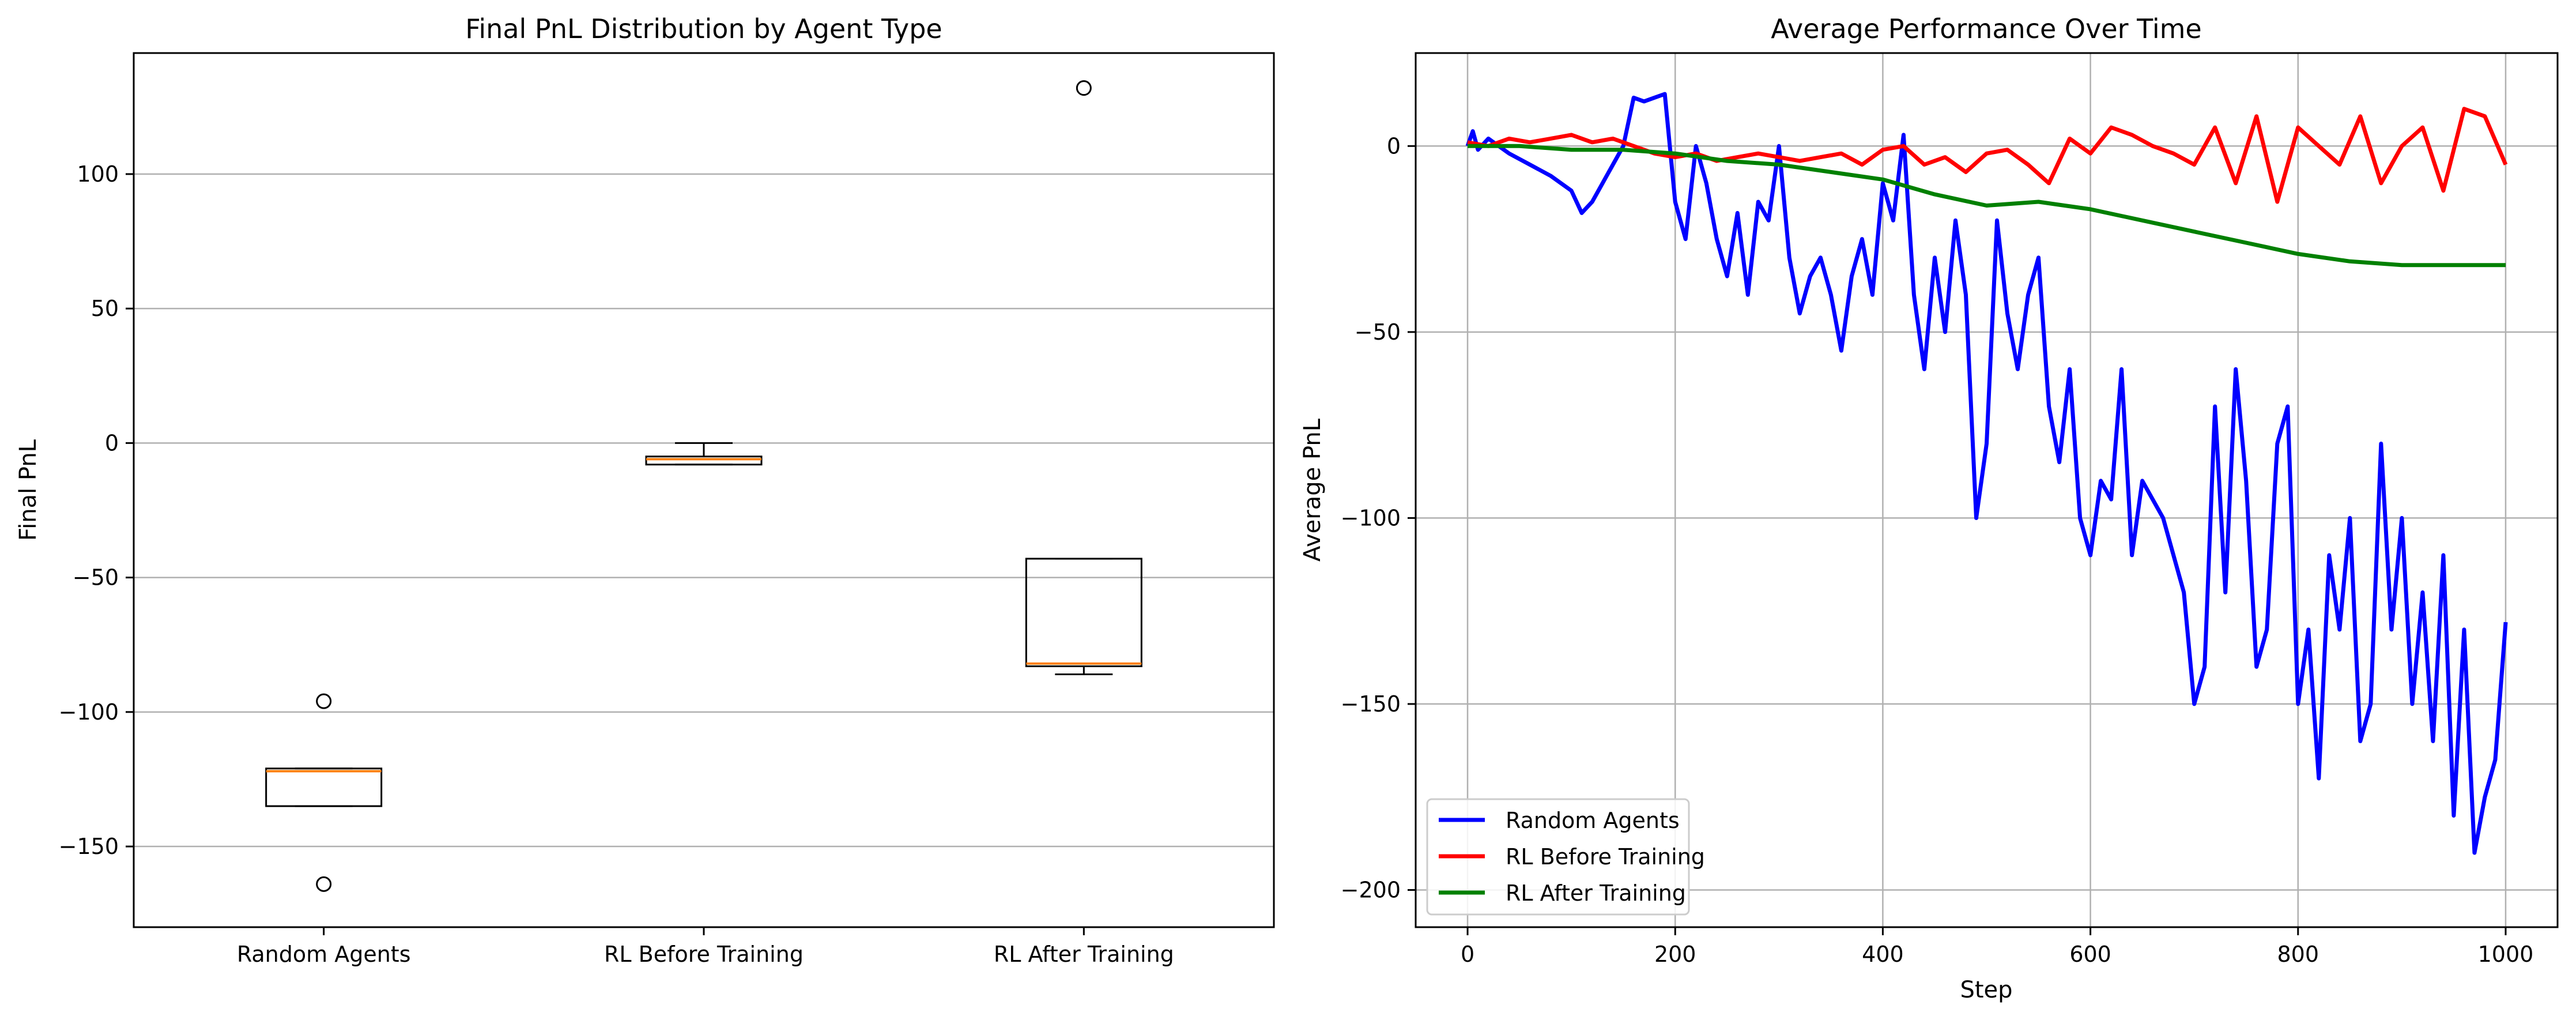 The height and width of the screenshot is (1020, 2576). Describe the element at coordinates (28, 490) in the screenshot. I see `left-y-axis-label: Final PnL` at that location.